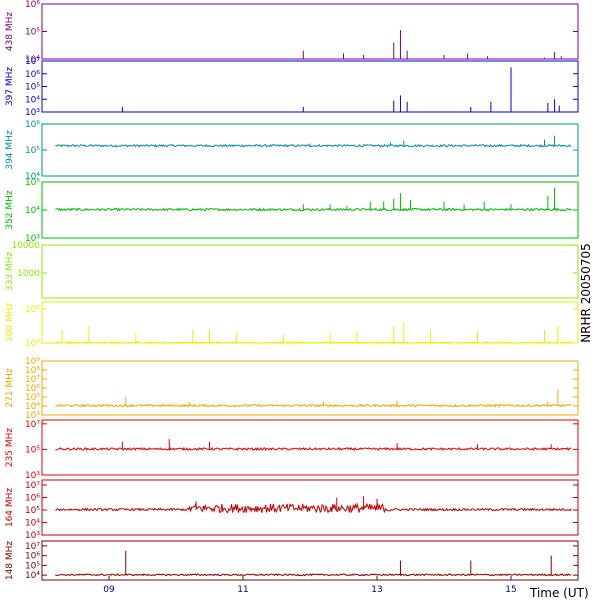  Describe the element at coordinates (10, 87) in the screenshot. I see `panel-label: 397 MHz` at that location.